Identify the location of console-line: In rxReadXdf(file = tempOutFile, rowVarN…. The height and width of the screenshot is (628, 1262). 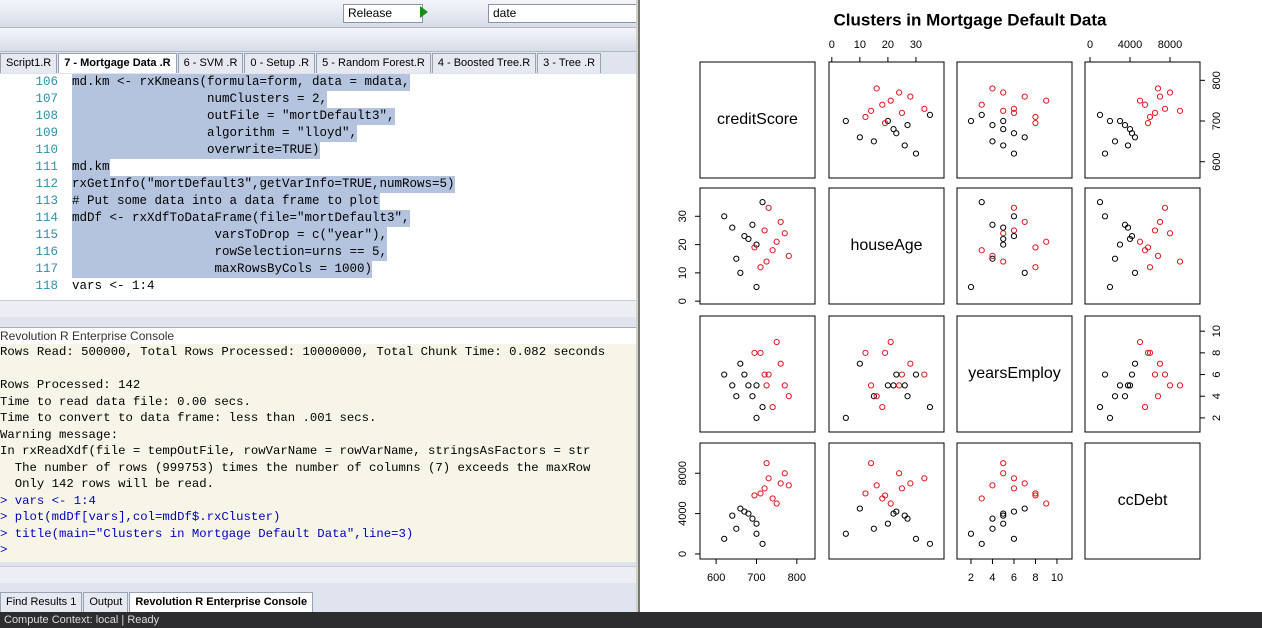
(295, 451).